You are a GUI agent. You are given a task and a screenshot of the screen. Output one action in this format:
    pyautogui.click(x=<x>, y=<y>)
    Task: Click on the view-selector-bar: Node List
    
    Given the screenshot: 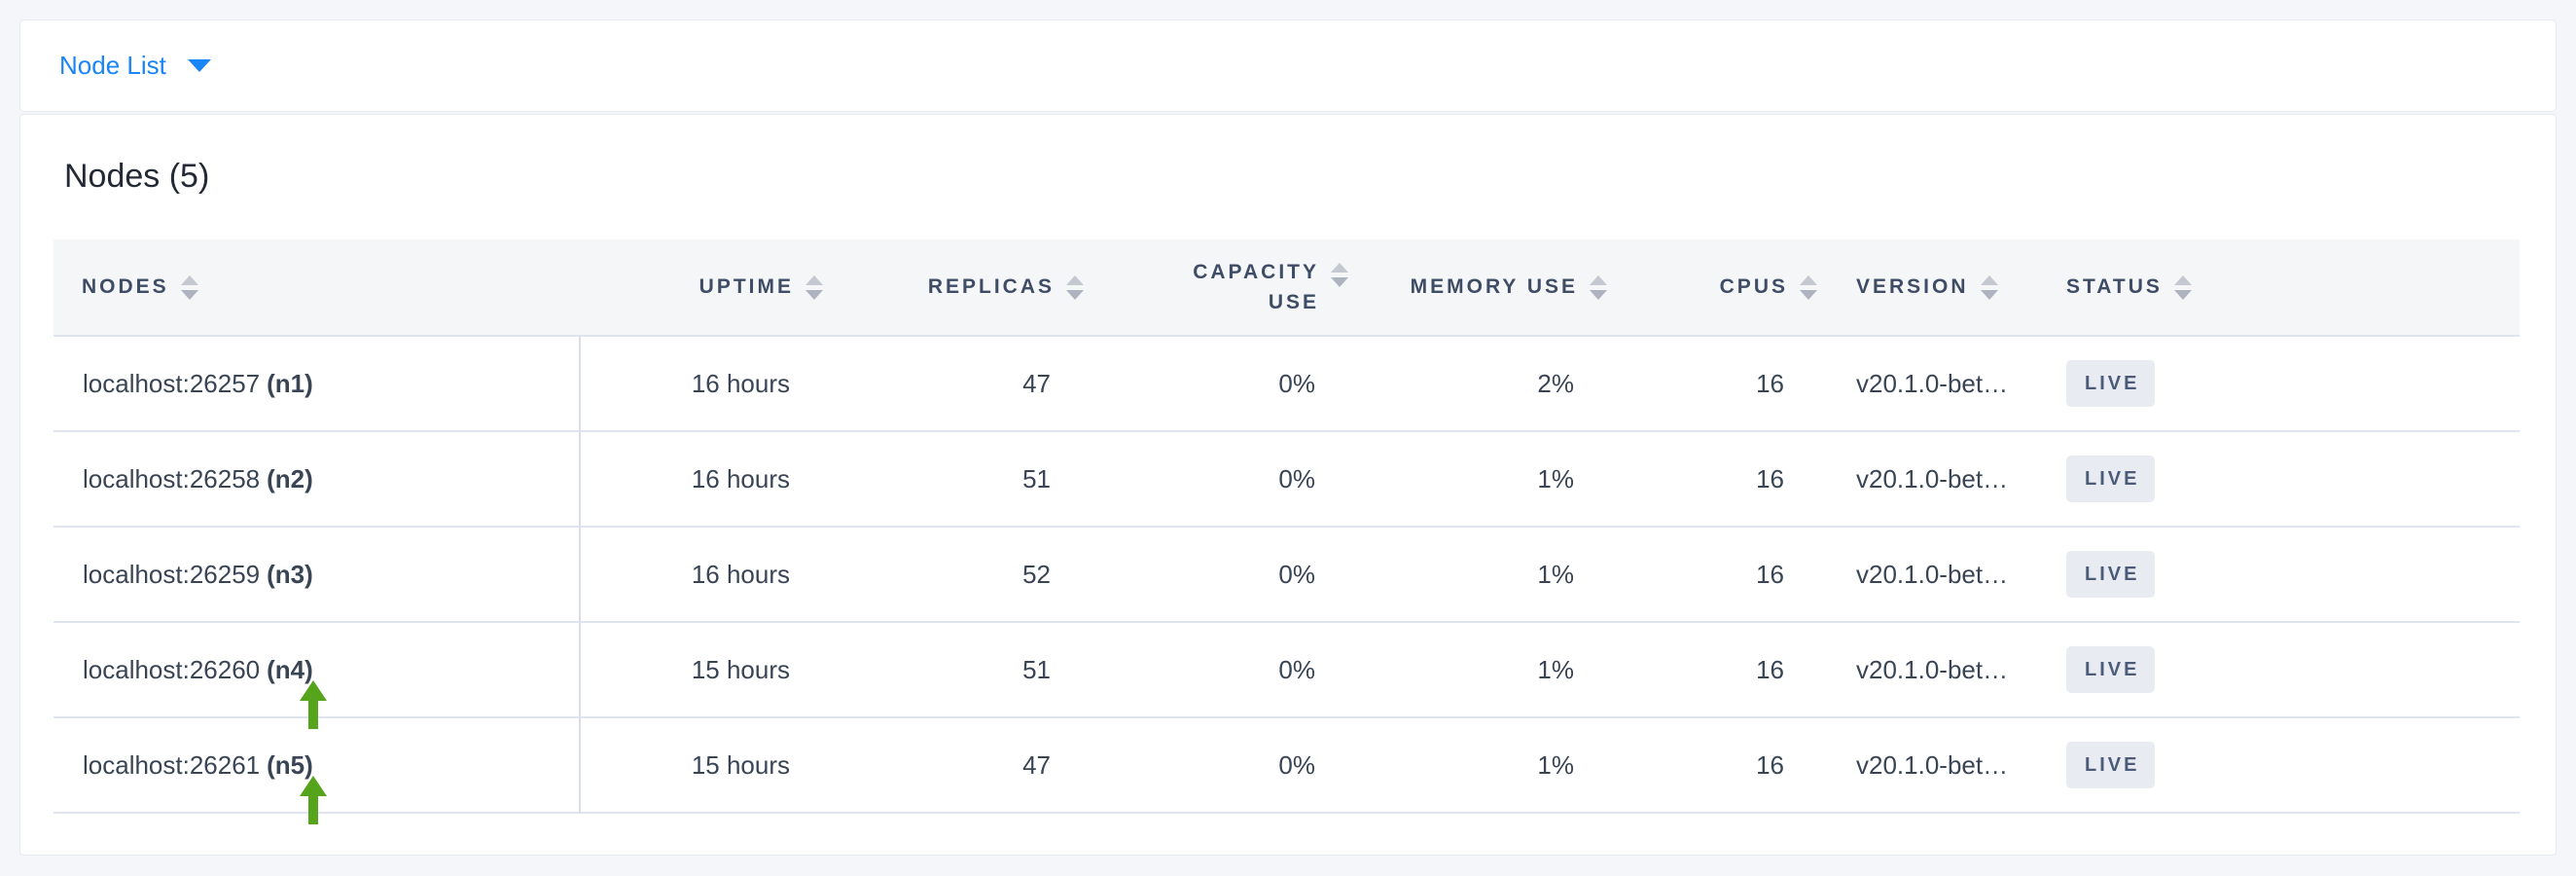 What is the action you would take?
    pyautogui.click(x=1288, y=66)
    